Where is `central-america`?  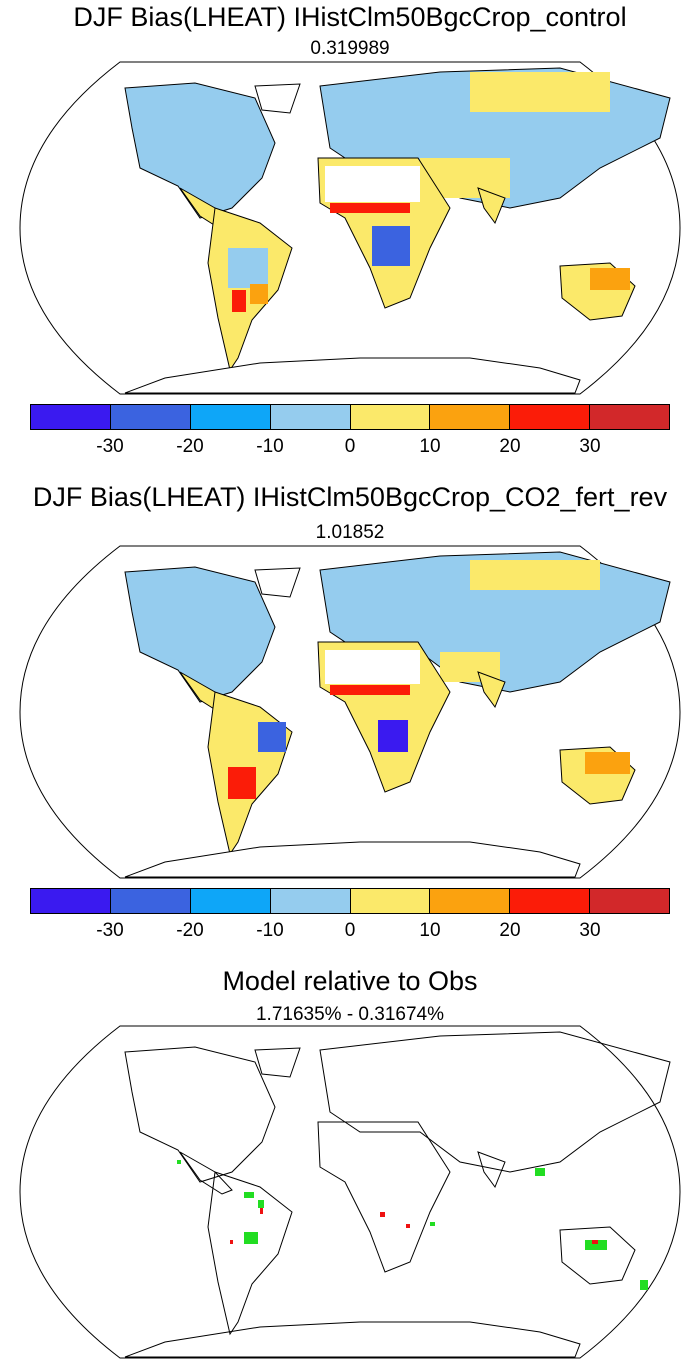 central-america is located at coordinates (206, 1173).